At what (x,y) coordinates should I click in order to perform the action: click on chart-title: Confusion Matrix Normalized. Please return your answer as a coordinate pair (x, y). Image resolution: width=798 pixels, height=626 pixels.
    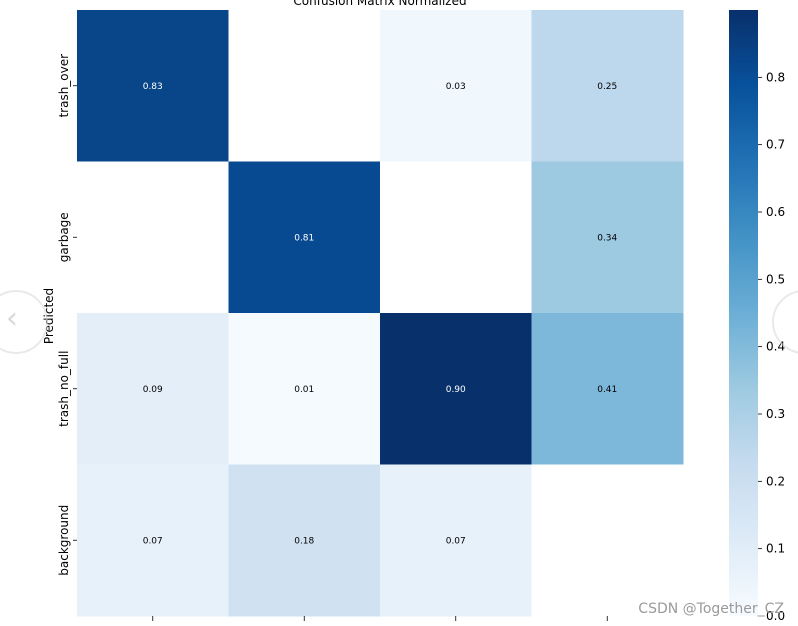
    Looking at the image, I should click on (379, 4).